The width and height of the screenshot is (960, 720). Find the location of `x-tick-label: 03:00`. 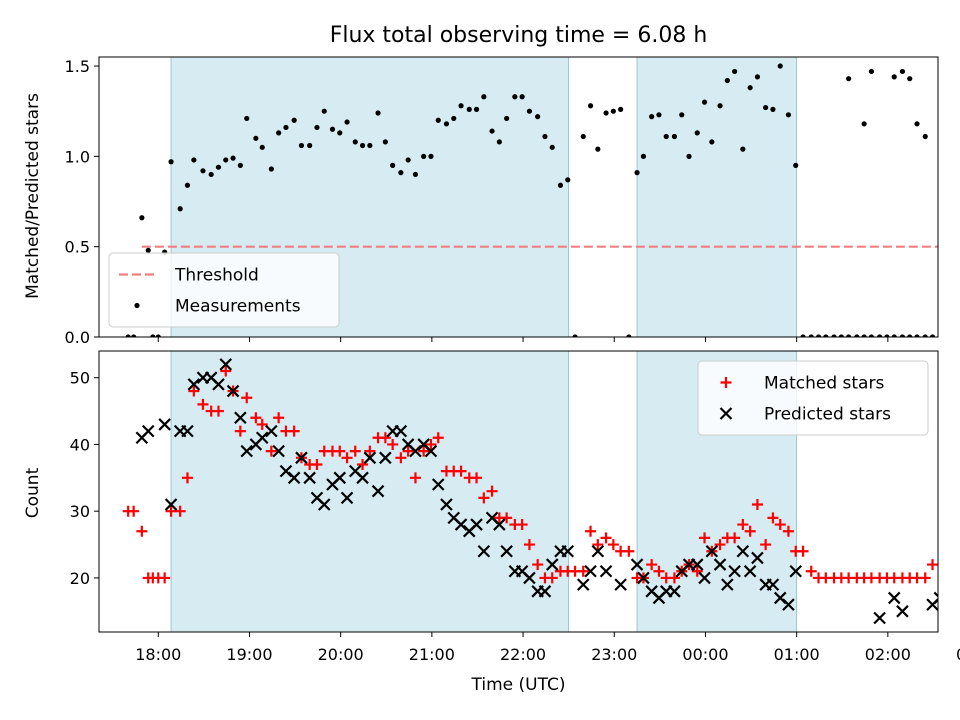

x-tick-label: 03:00 is located at coordinates (958, 654).